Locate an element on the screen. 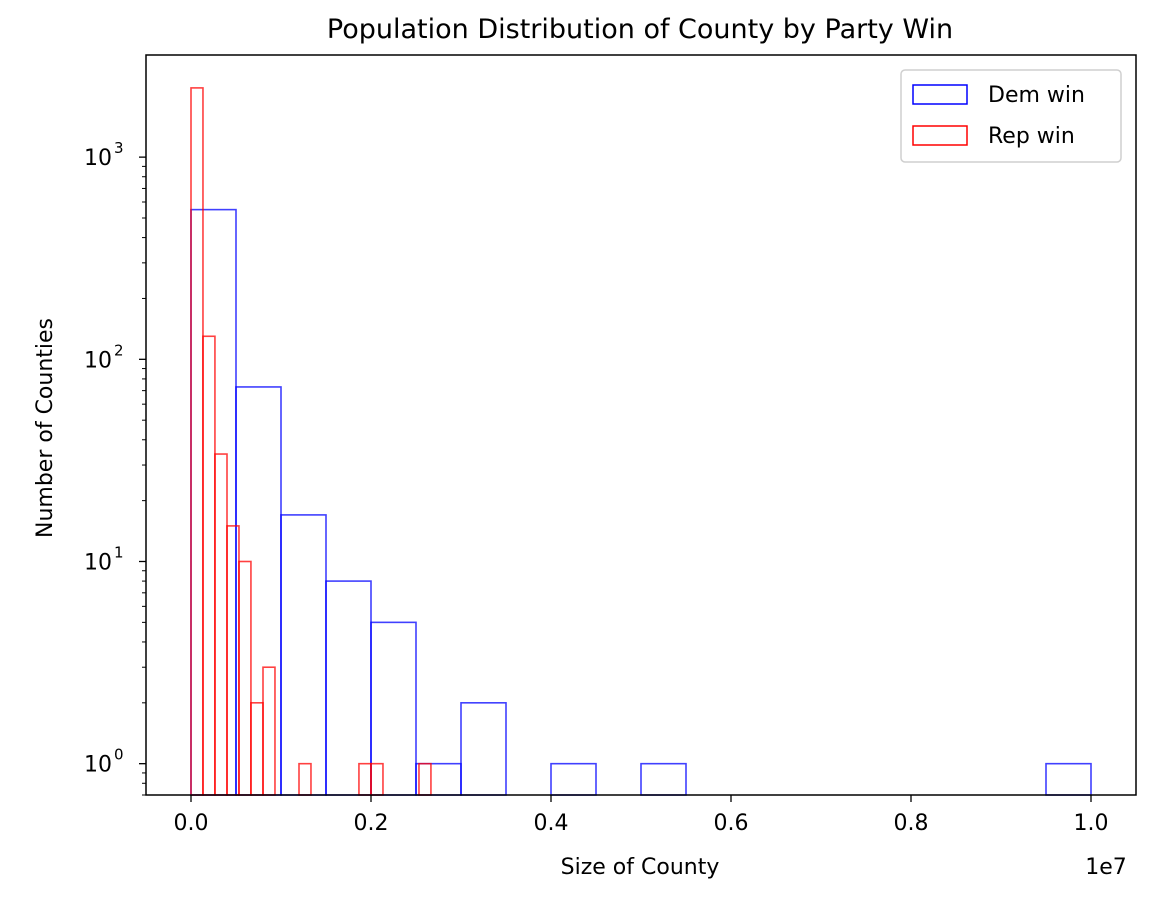 This screenshot has width=1172, height=906. x-axis: 0.0 0.2 0.4 0.6 0.8 1.0 is located at coordinates (641, 815).